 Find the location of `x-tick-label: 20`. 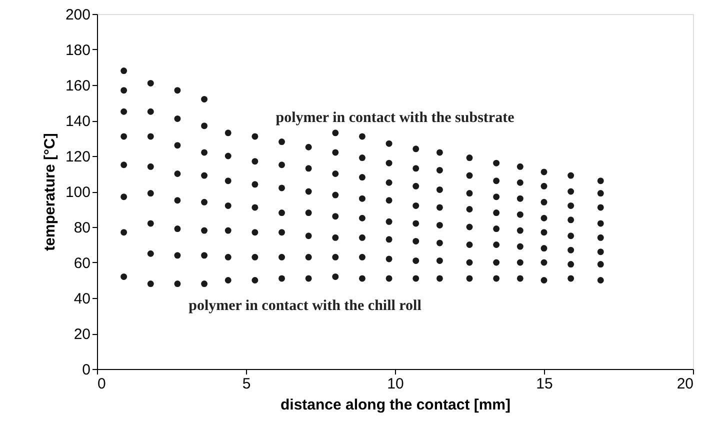

x-tick-label: 20 is located at coordinates (685, 384).